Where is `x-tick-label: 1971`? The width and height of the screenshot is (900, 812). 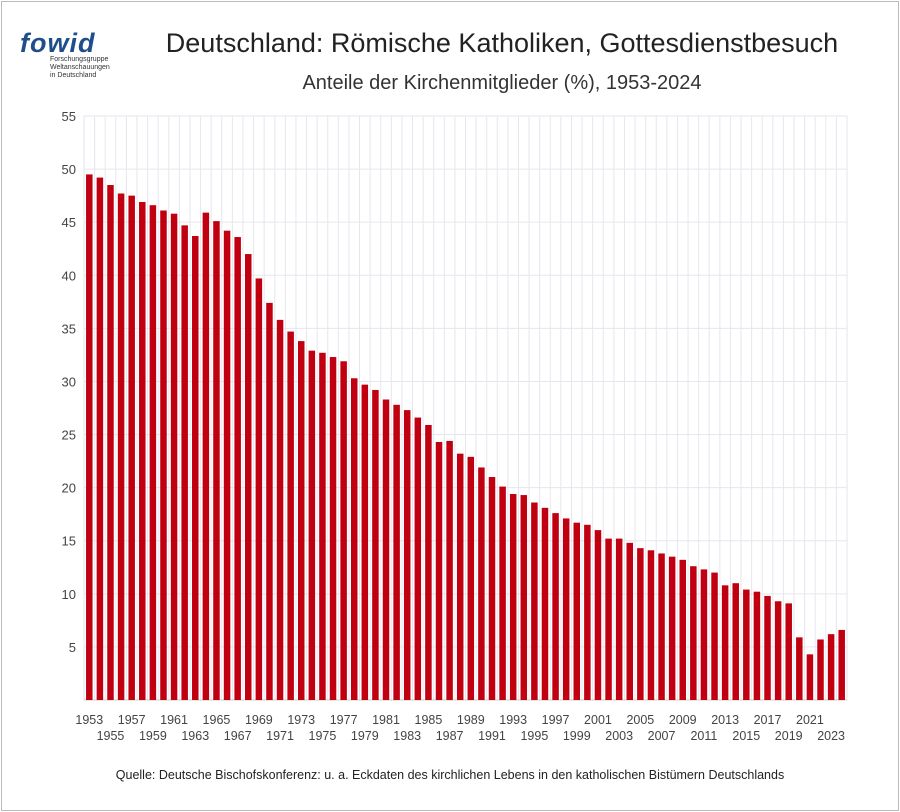 x-tick-label: 1971 is located at coordinates (280, 736).